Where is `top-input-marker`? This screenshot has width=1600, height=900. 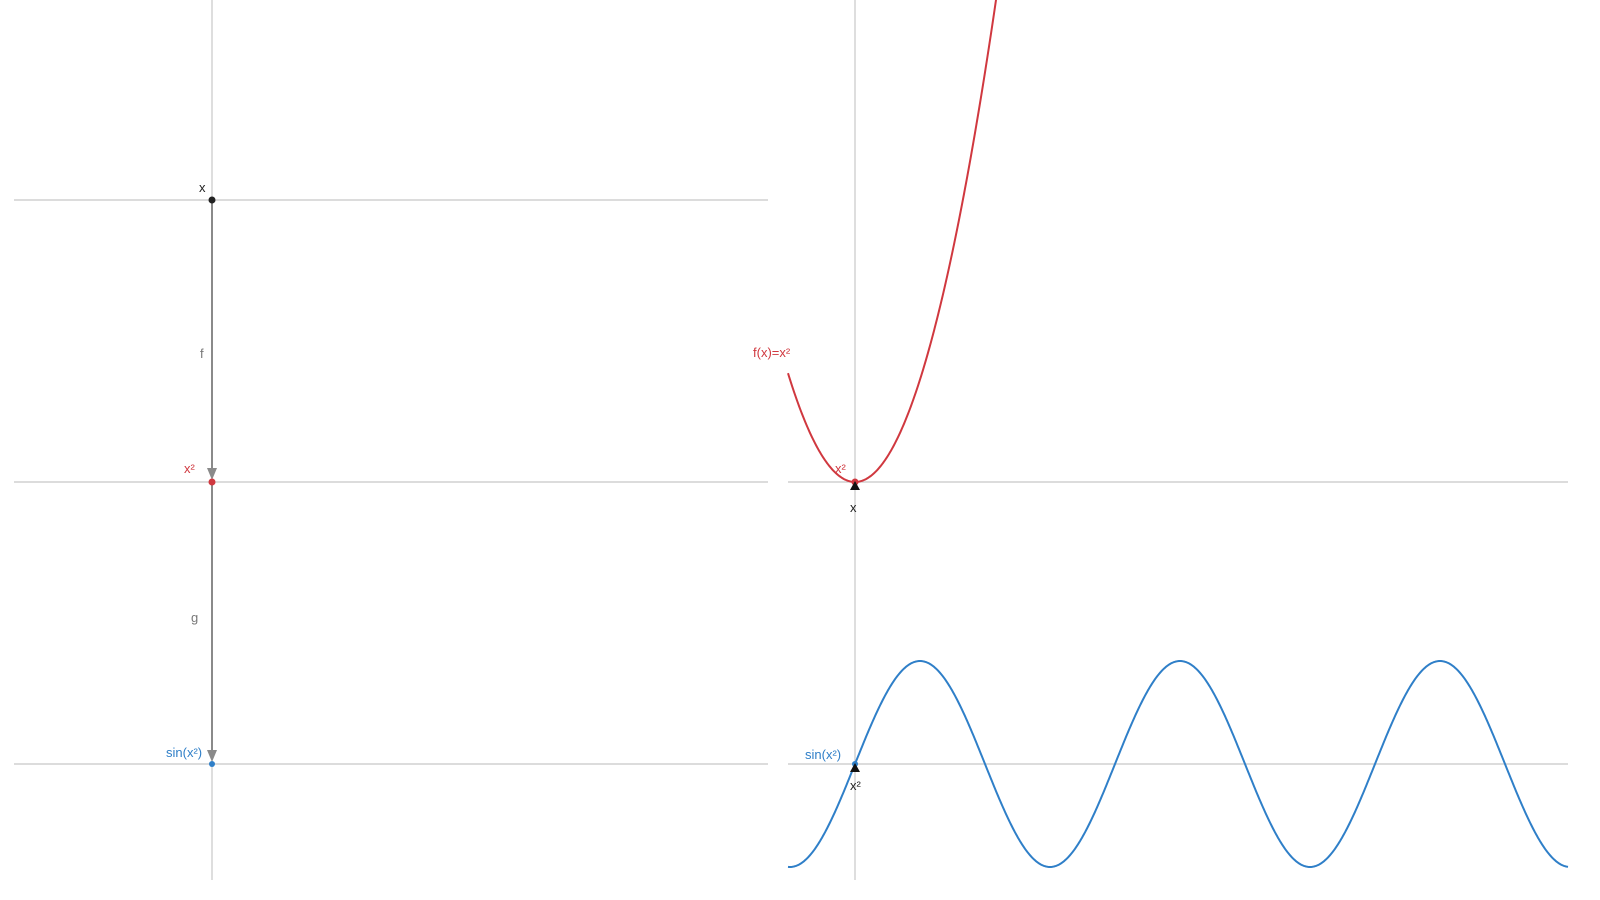 top-input-marker is located at coordinates (855, 485).